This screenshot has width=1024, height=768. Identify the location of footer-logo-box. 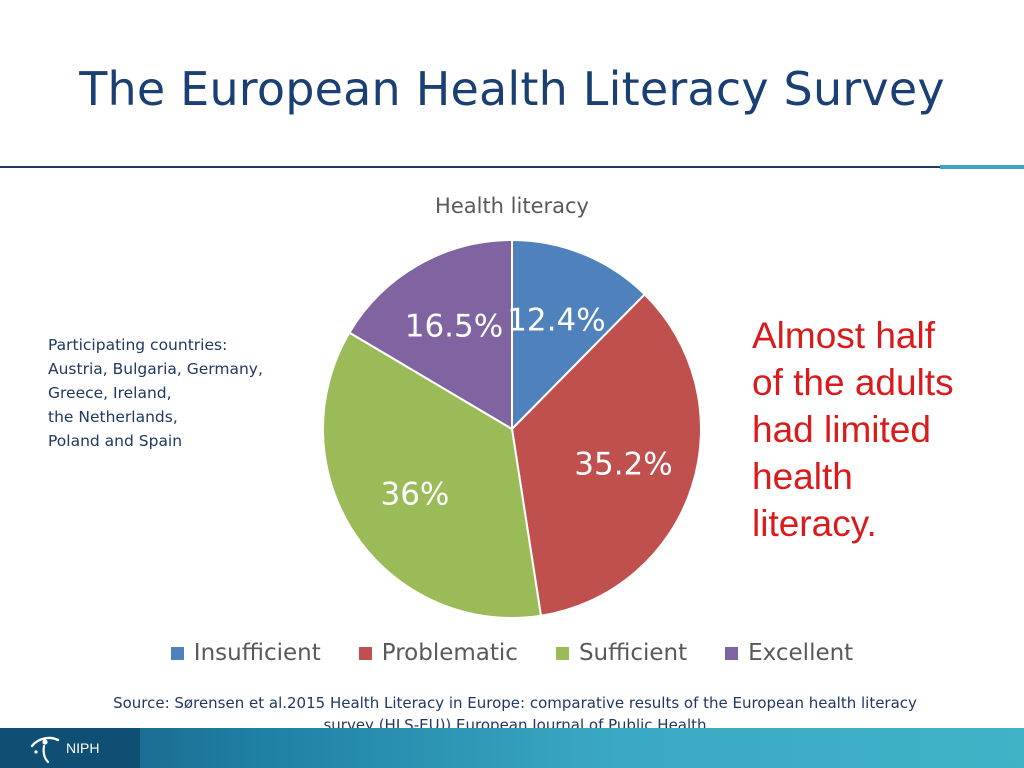
(70, 748).